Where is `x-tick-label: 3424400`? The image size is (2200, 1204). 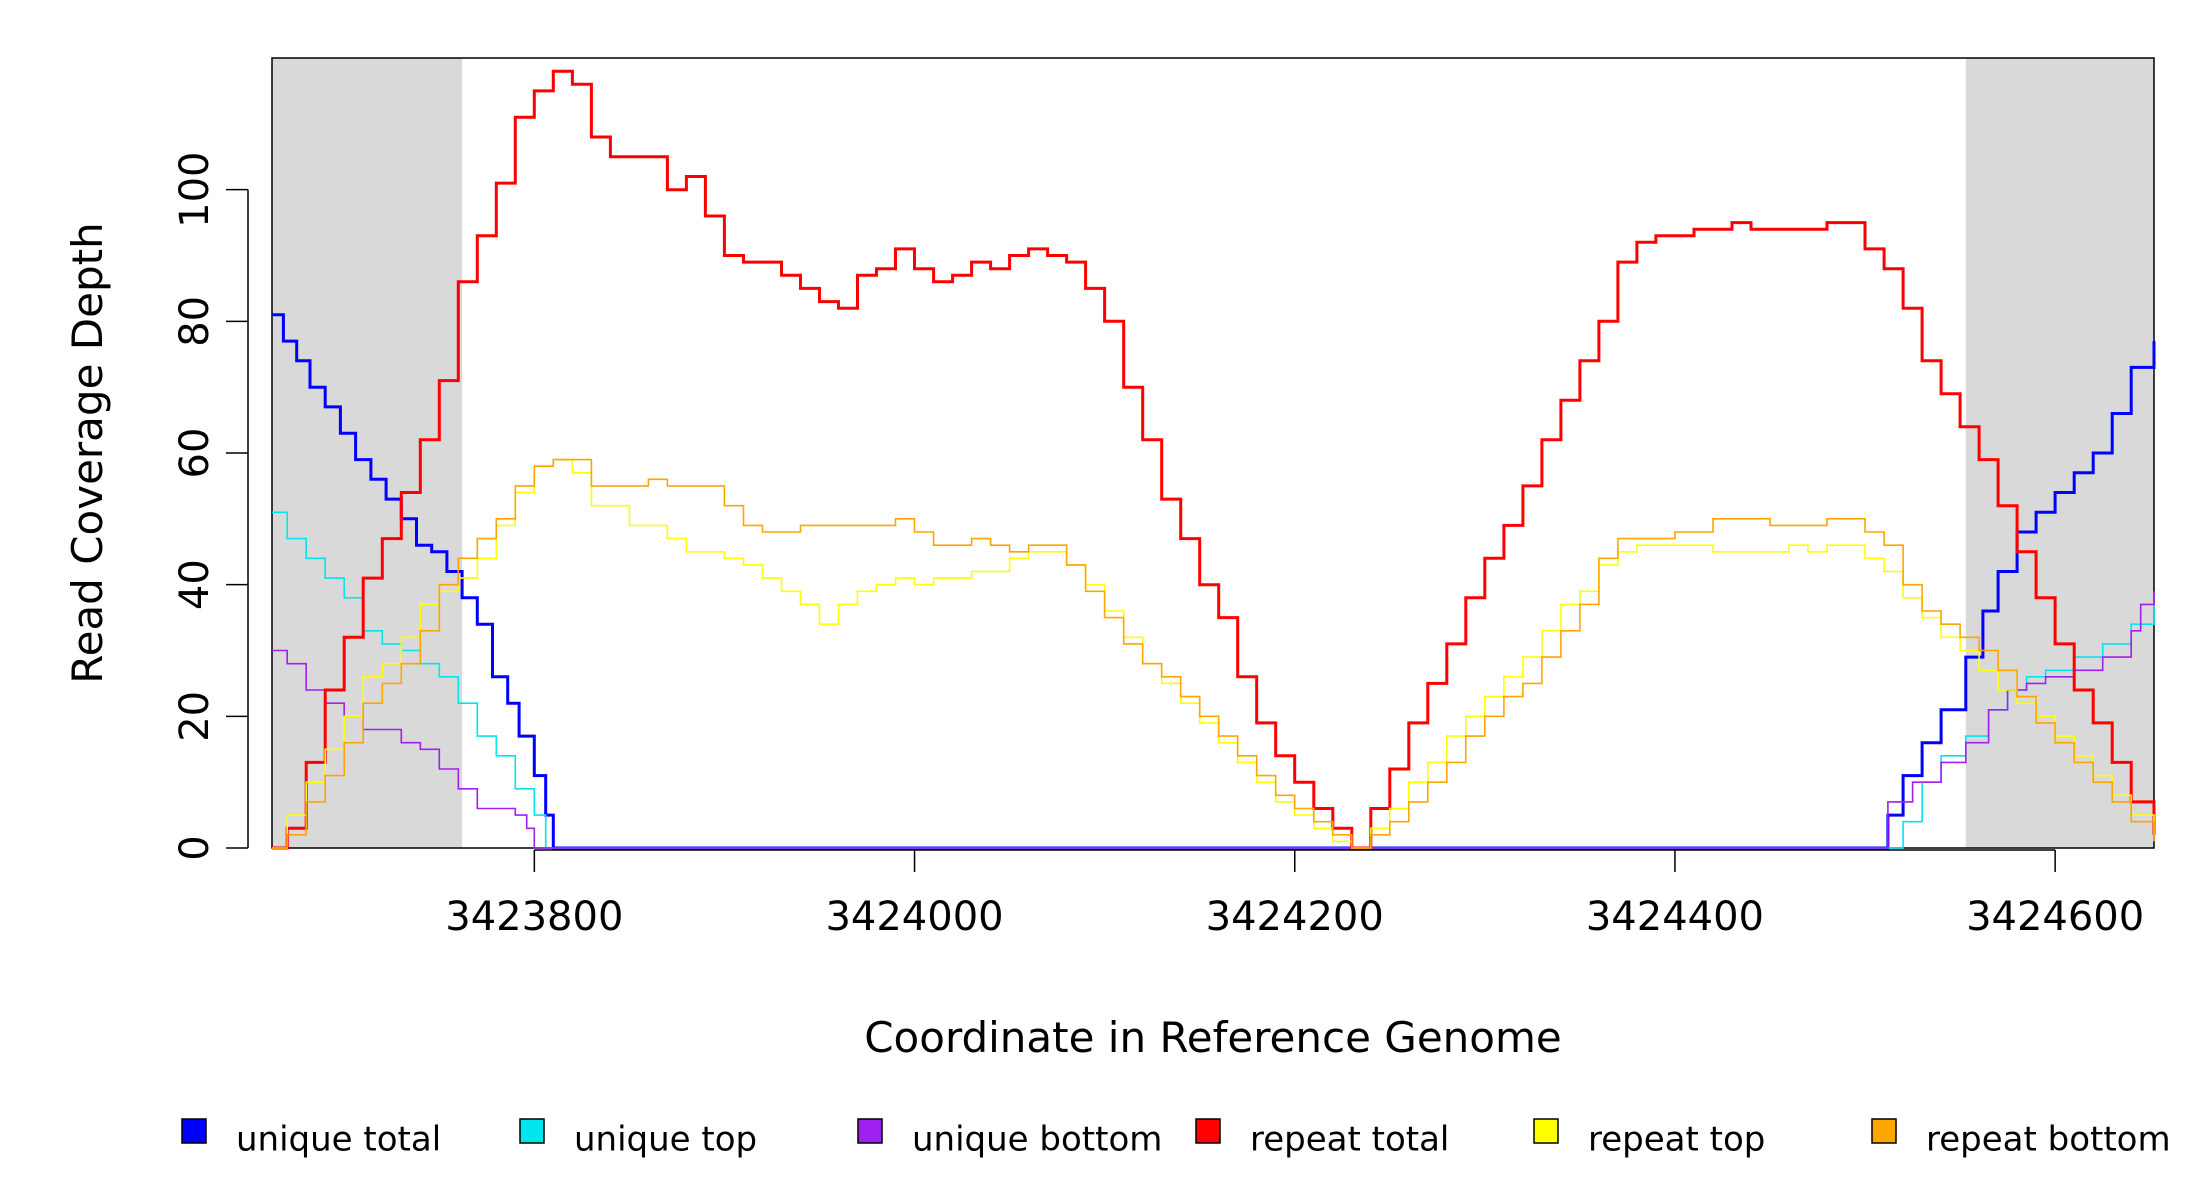 x-tick-label: 3424400 is located at coordinates (1675, 917).